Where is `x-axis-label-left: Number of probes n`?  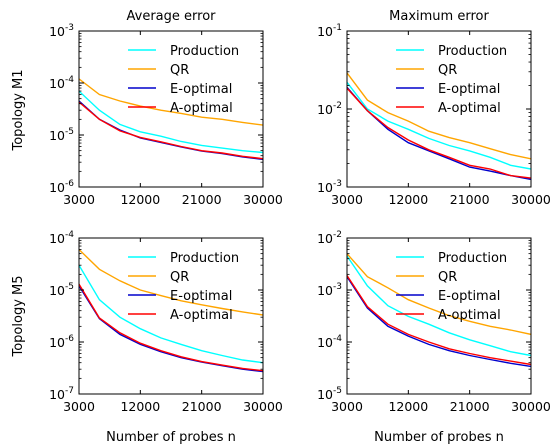 x-axis-label-left: Number of probes n is located at coordinates (171, 437).